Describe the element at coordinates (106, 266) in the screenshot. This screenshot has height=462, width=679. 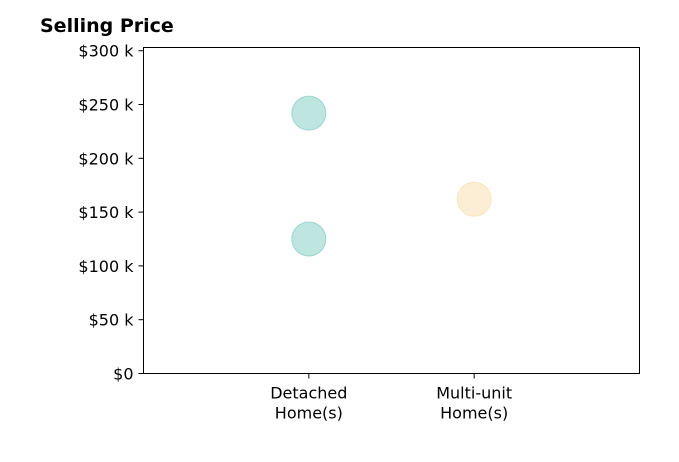
I see `y-tick-label: $100 k` at that location.